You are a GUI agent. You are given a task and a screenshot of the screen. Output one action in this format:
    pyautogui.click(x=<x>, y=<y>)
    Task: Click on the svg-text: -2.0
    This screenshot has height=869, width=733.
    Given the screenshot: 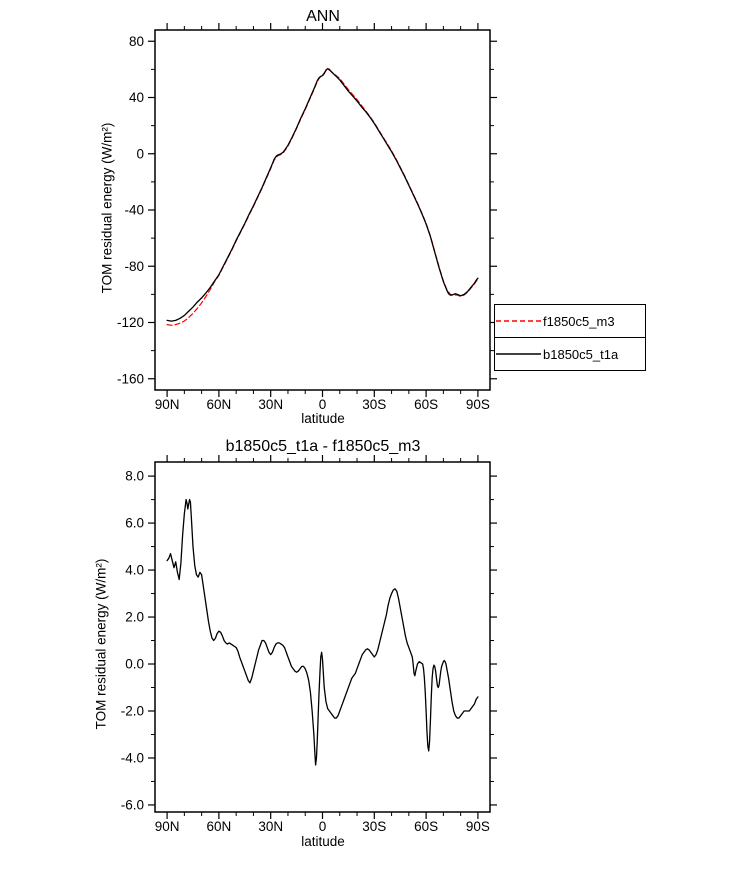 What is the action you would take?
    pyautogui.click(x=132, y=710)
    